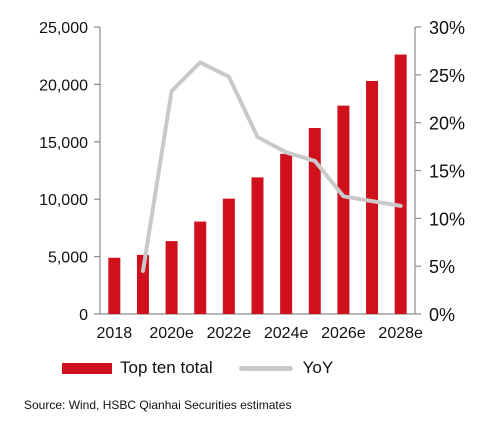 Image resolution: width=500 pixels, height=427 pixels. I want to click on left-axis-tick-label: 25,000, so click(63, 28).